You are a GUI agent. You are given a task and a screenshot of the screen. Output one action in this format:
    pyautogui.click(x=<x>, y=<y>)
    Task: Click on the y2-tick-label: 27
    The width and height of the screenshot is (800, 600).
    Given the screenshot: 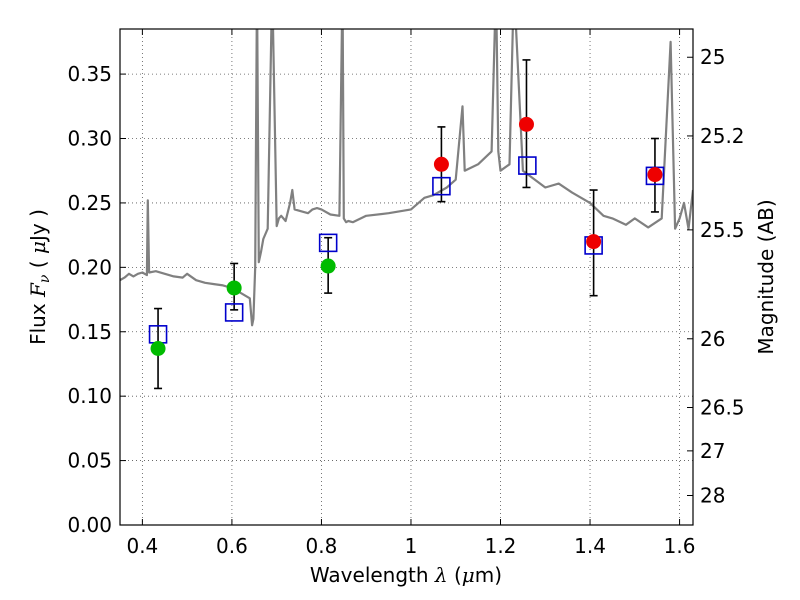 What is the action you would take?
    pyautogui.click(x=712, y=451)
    